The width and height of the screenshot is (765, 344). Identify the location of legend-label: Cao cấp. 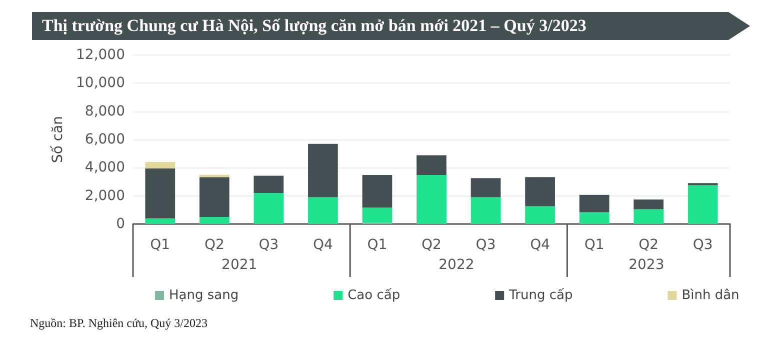
(374, 295).